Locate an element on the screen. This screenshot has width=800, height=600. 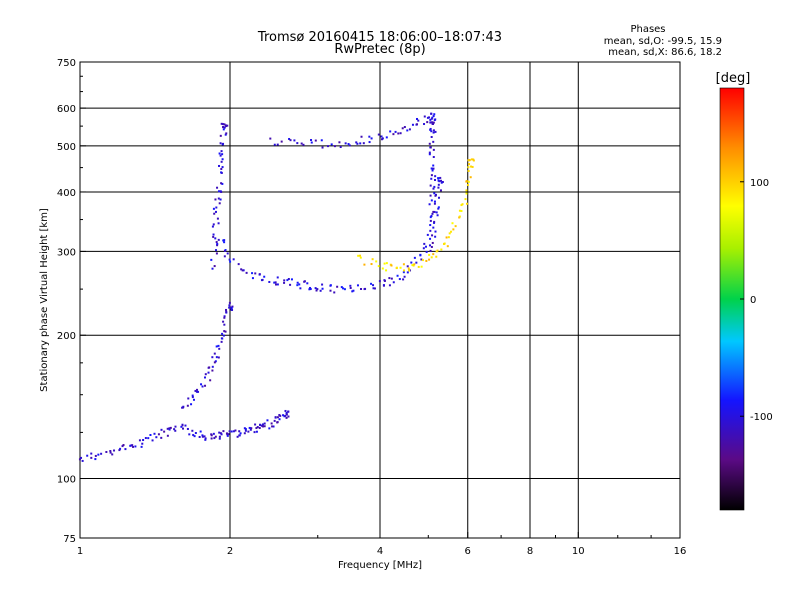
y-tick-label: 300 is located at coordinates (66, 252).